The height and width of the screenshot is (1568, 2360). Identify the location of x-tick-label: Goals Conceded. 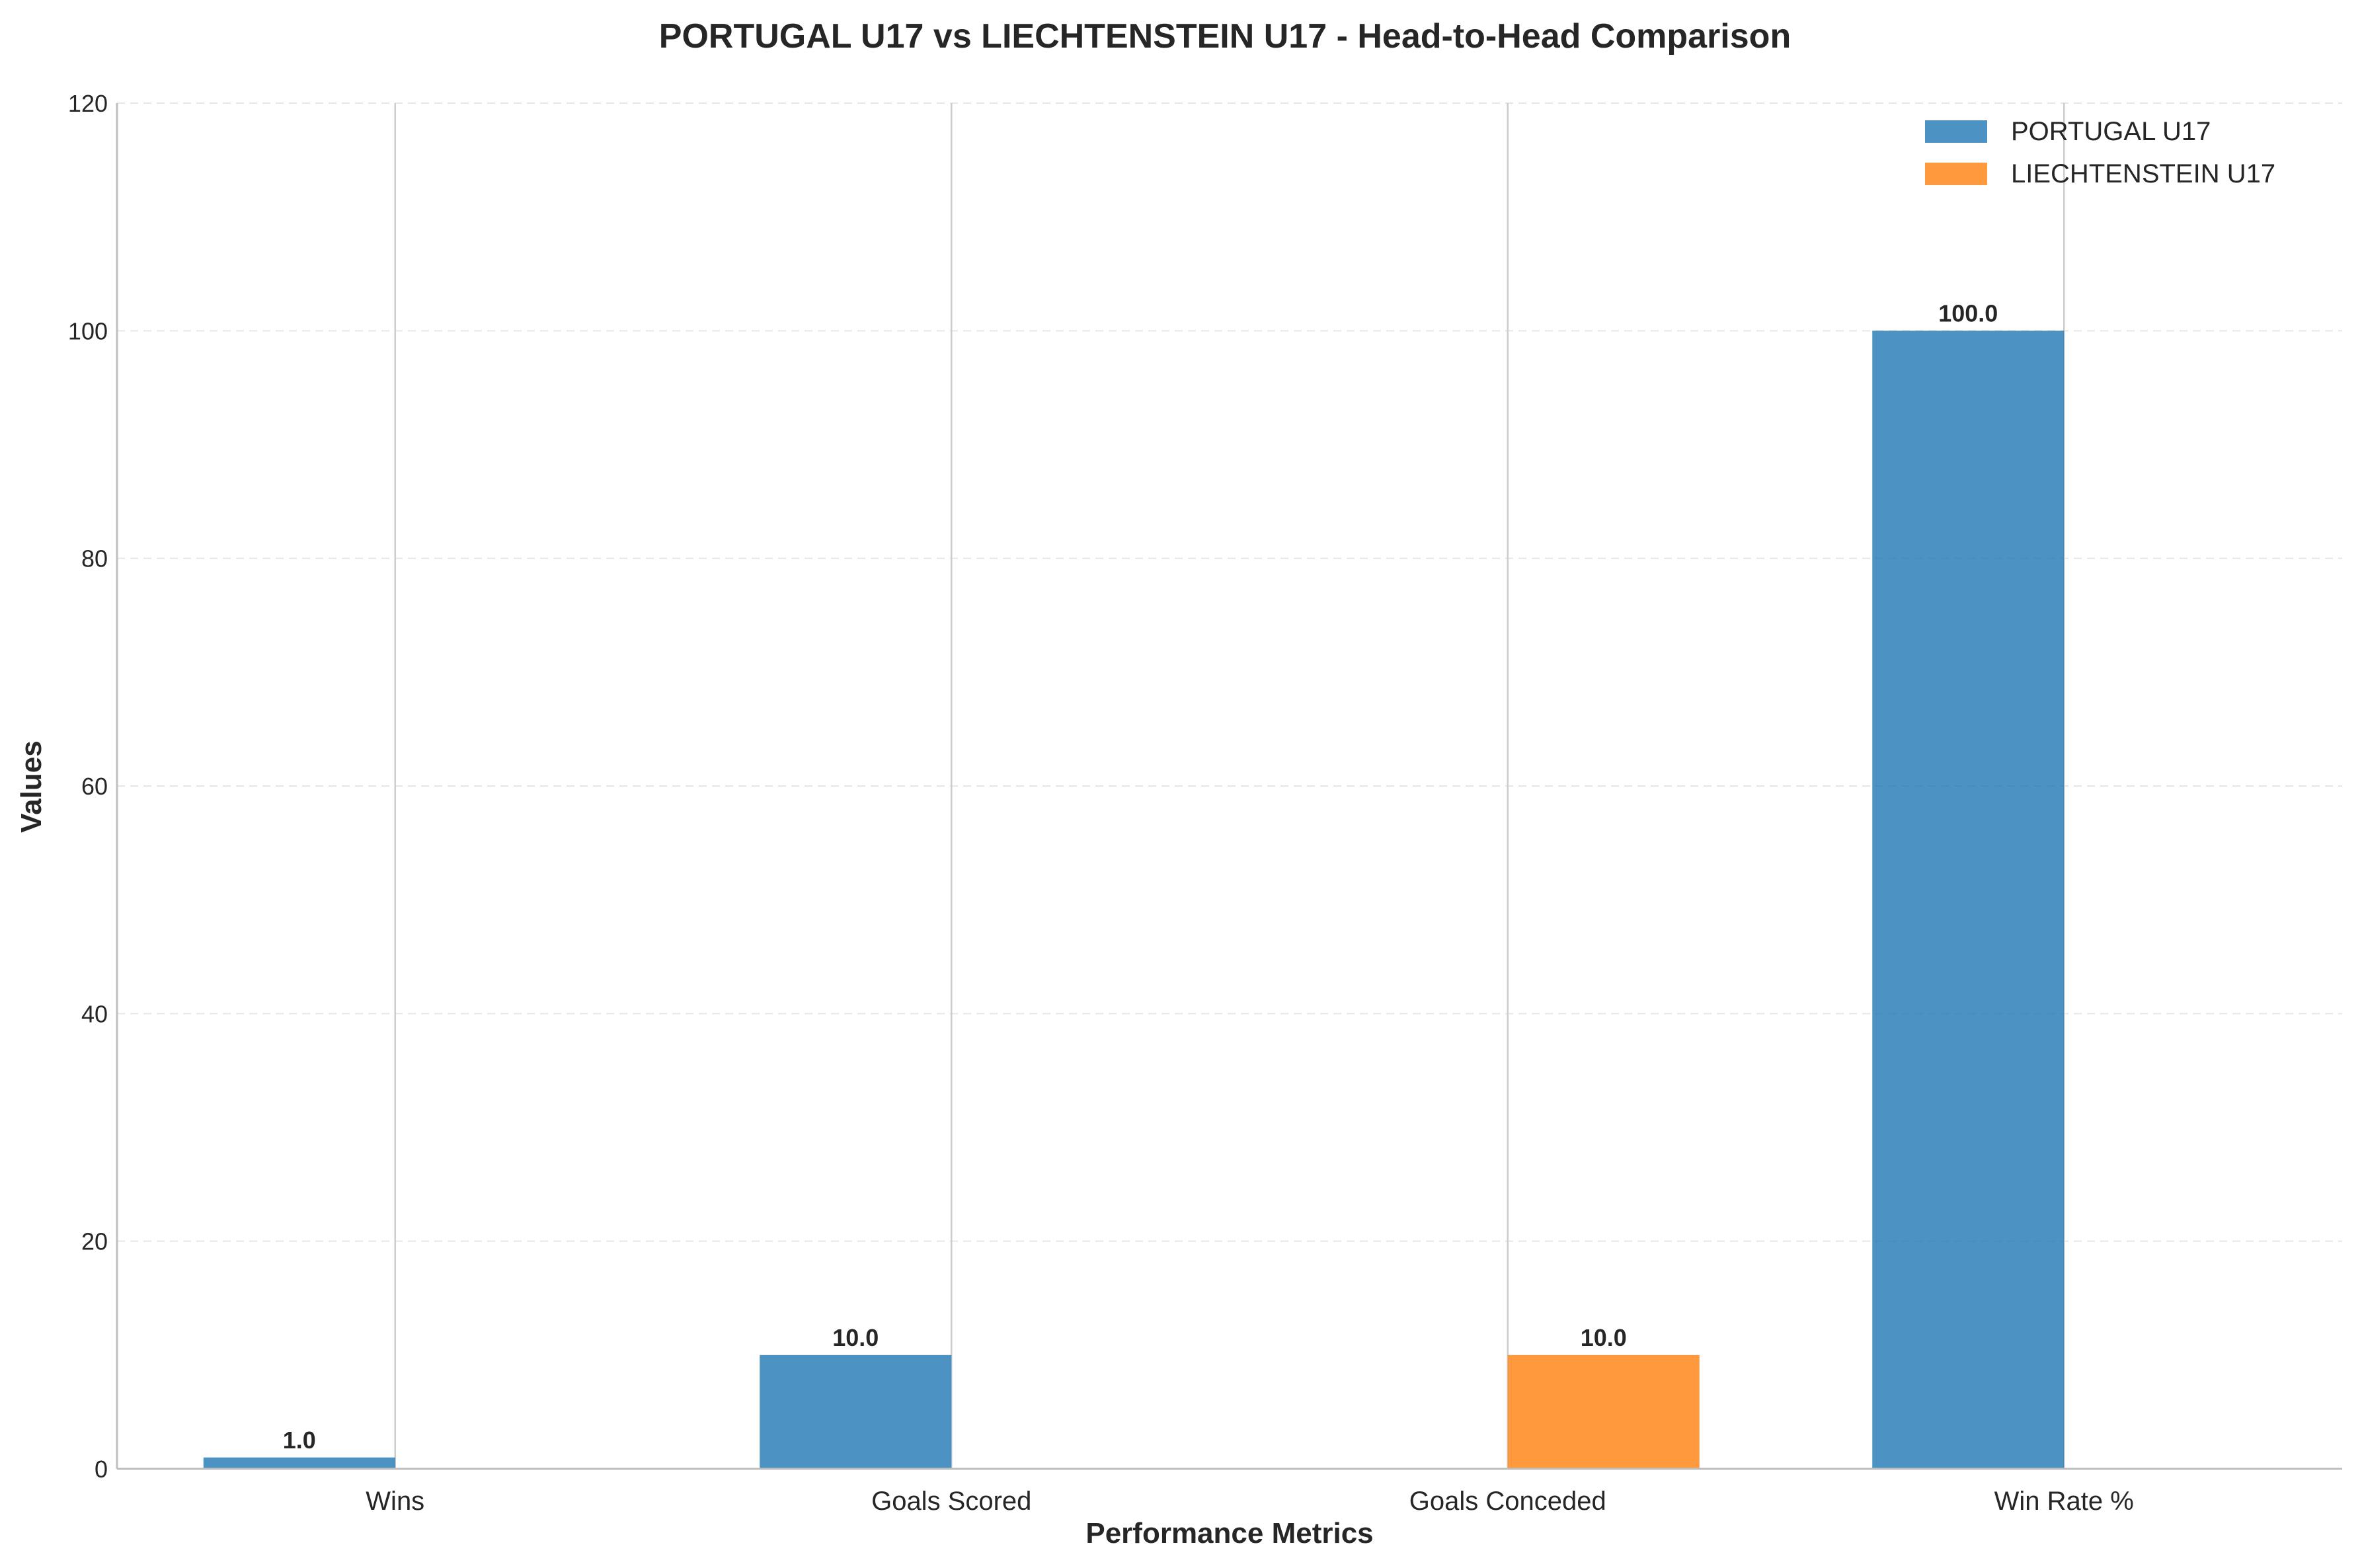
(1507, 1501).